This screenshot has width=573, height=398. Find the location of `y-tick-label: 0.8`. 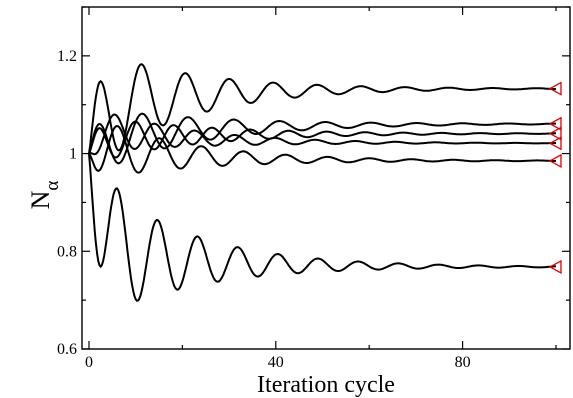

y-tick-label: 0.8 is located at coordinates (67, 251).